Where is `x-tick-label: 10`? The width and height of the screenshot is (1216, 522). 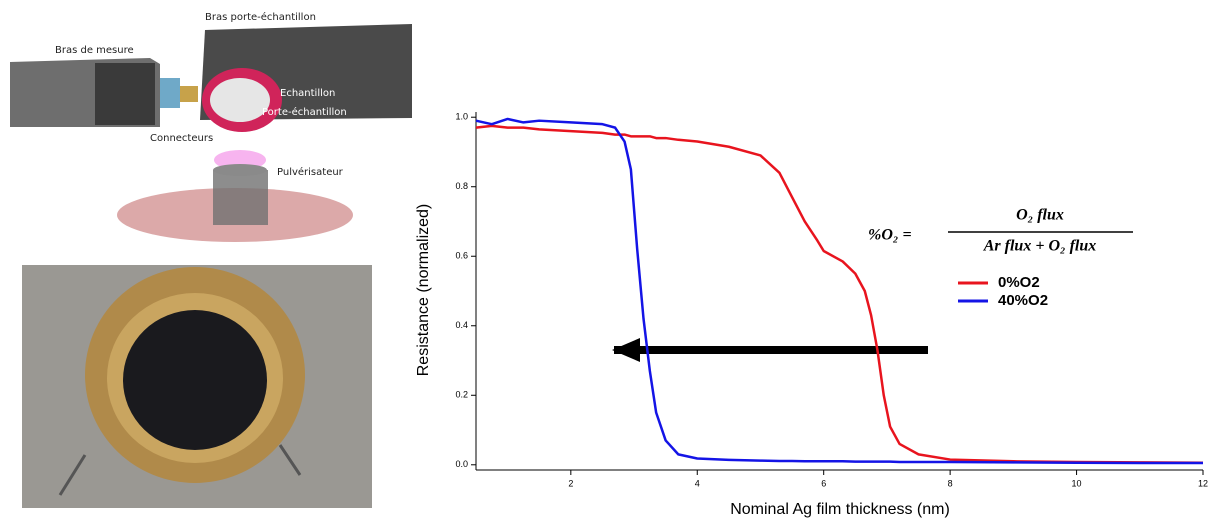 x-tick-label: 10 is located at coordinates (1077, 483).